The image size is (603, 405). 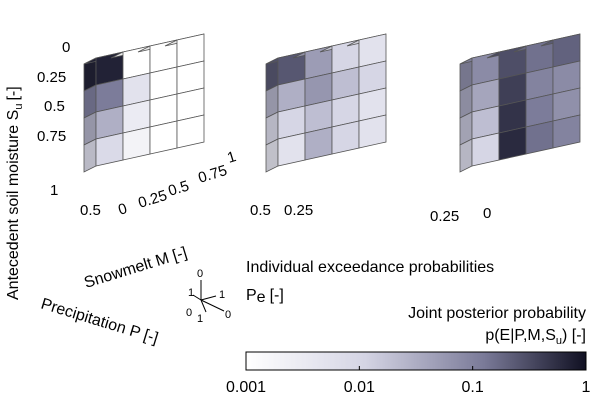 What do you see at coordinates (189, 313) in the screenshot?
I see `triad-left2: 0` at bounding box center [189, 313].